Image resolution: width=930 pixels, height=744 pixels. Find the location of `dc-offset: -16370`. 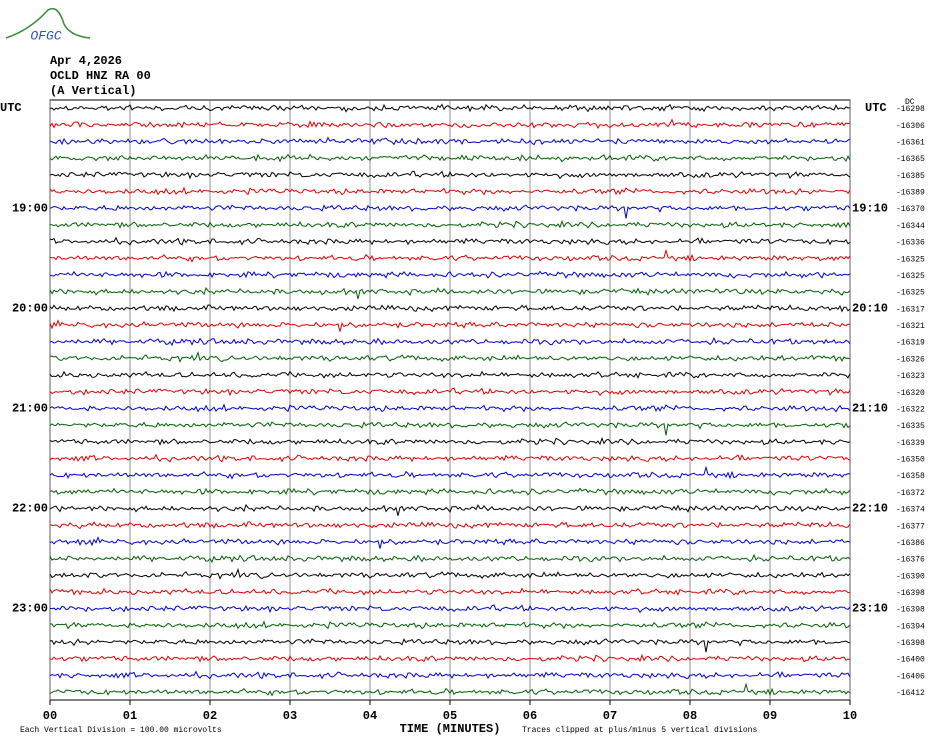

dc-offset: -16370 is located at coordinates (910, 209).